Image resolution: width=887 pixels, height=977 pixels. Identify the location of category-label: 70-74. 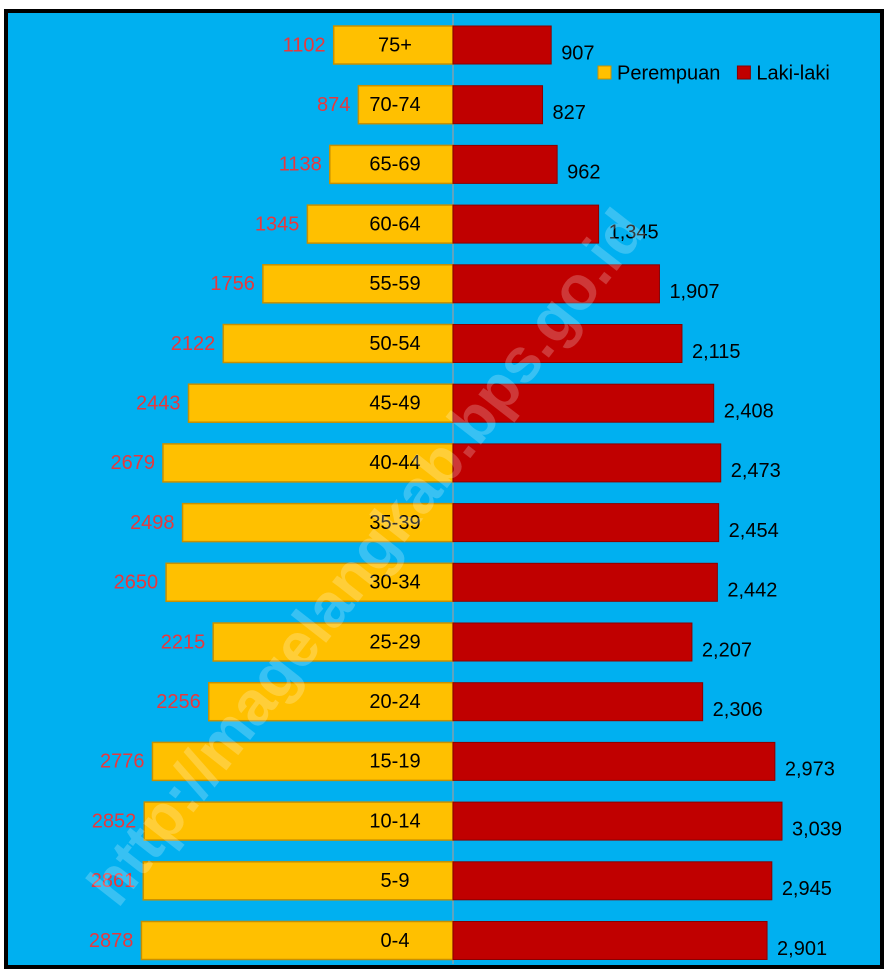
(394, 105).